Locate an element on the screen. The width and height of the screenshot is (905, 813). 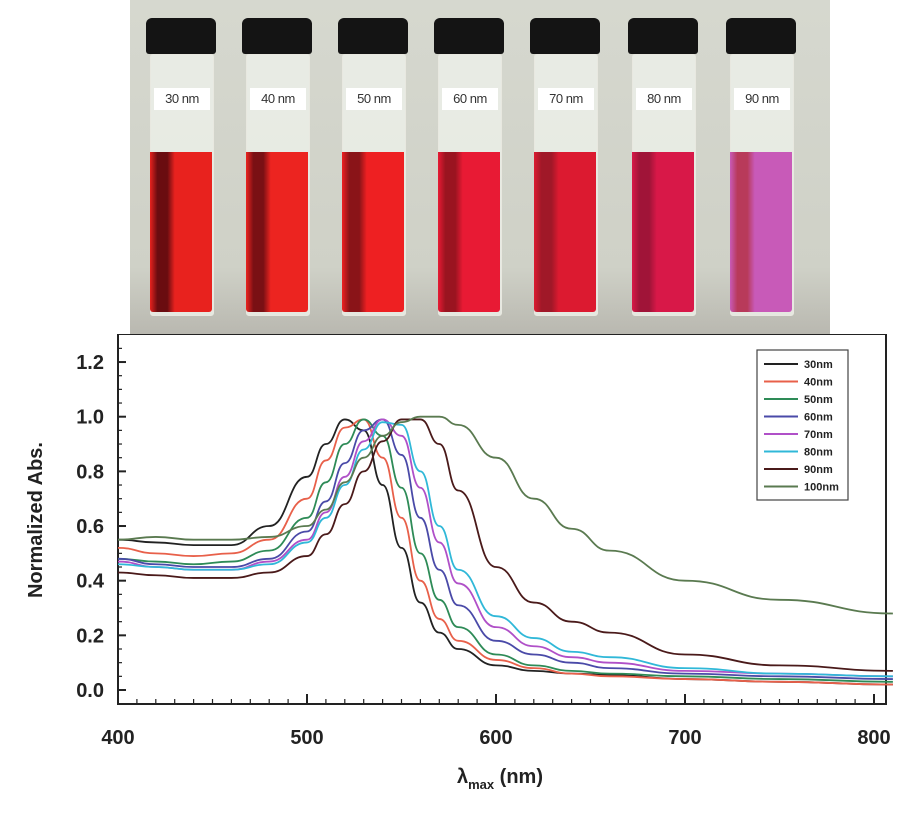
y-tick-label: 0.8 is located at coordinates (90, 472).